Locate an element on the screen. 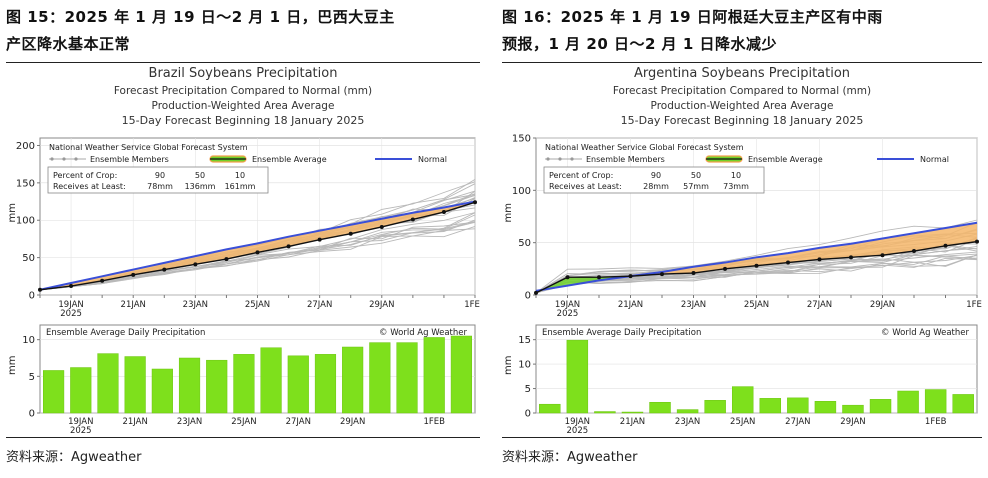  x-tick-label: 23JAN is located at coordinates (195, 305).